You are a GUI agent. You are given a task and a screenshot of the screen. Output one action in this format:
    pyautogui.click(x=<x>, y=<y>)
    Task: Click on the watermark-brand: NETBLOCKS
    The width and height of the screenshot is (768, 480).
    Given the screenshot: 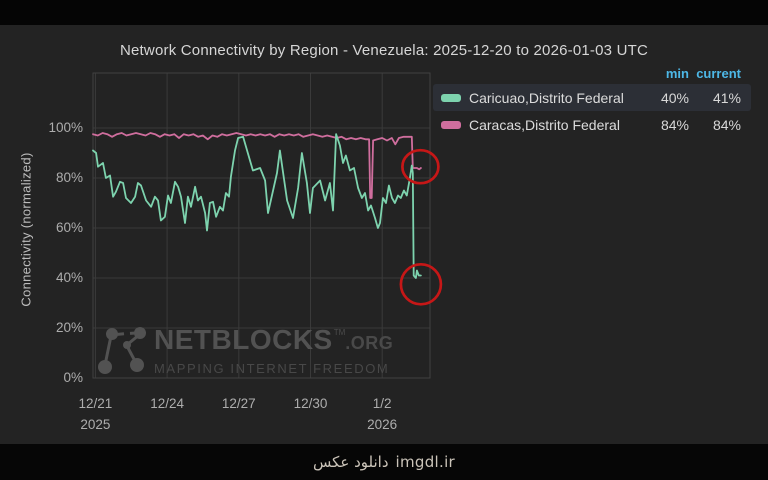 What is the action you would take?
    pyautogui.click(x=243, y=339)
    